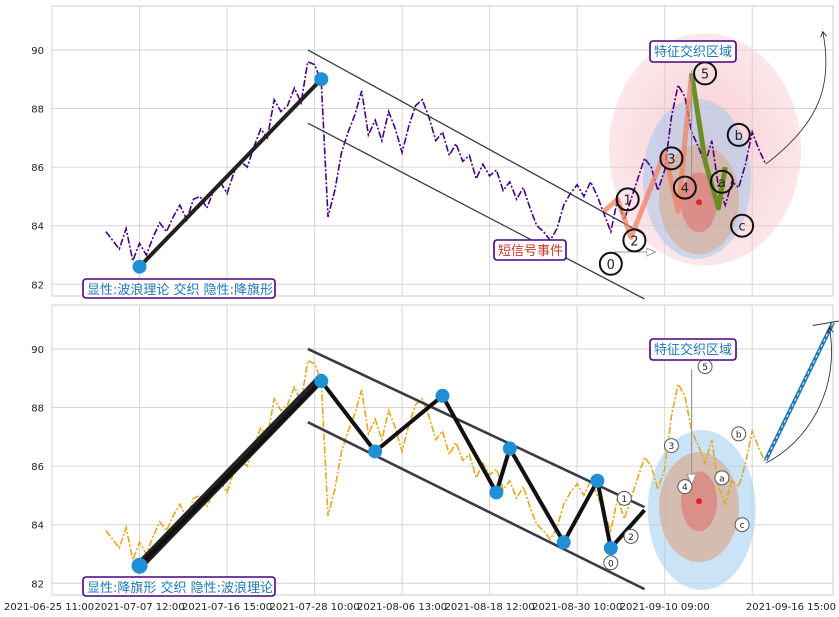 The width and height of the screenshot is (839, 617). I want to click on signal-label: 短信号事件, so click(530, 251).